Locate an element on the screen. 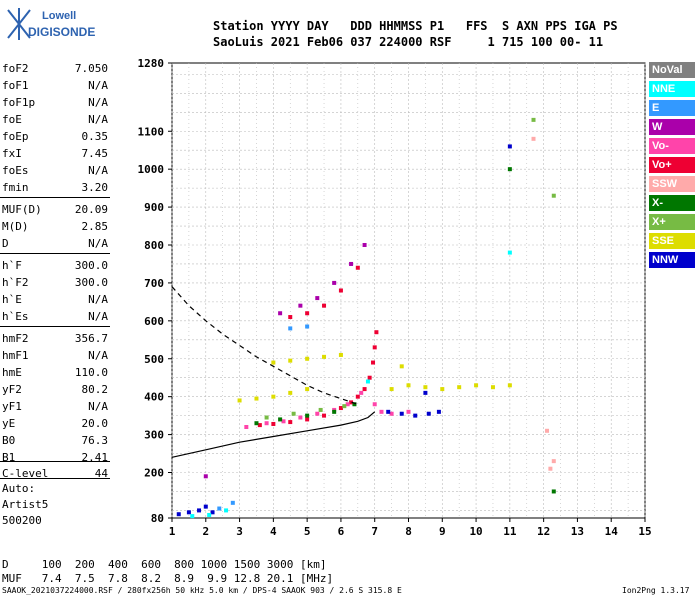  profile-curves is located at coordinates (273, 372).